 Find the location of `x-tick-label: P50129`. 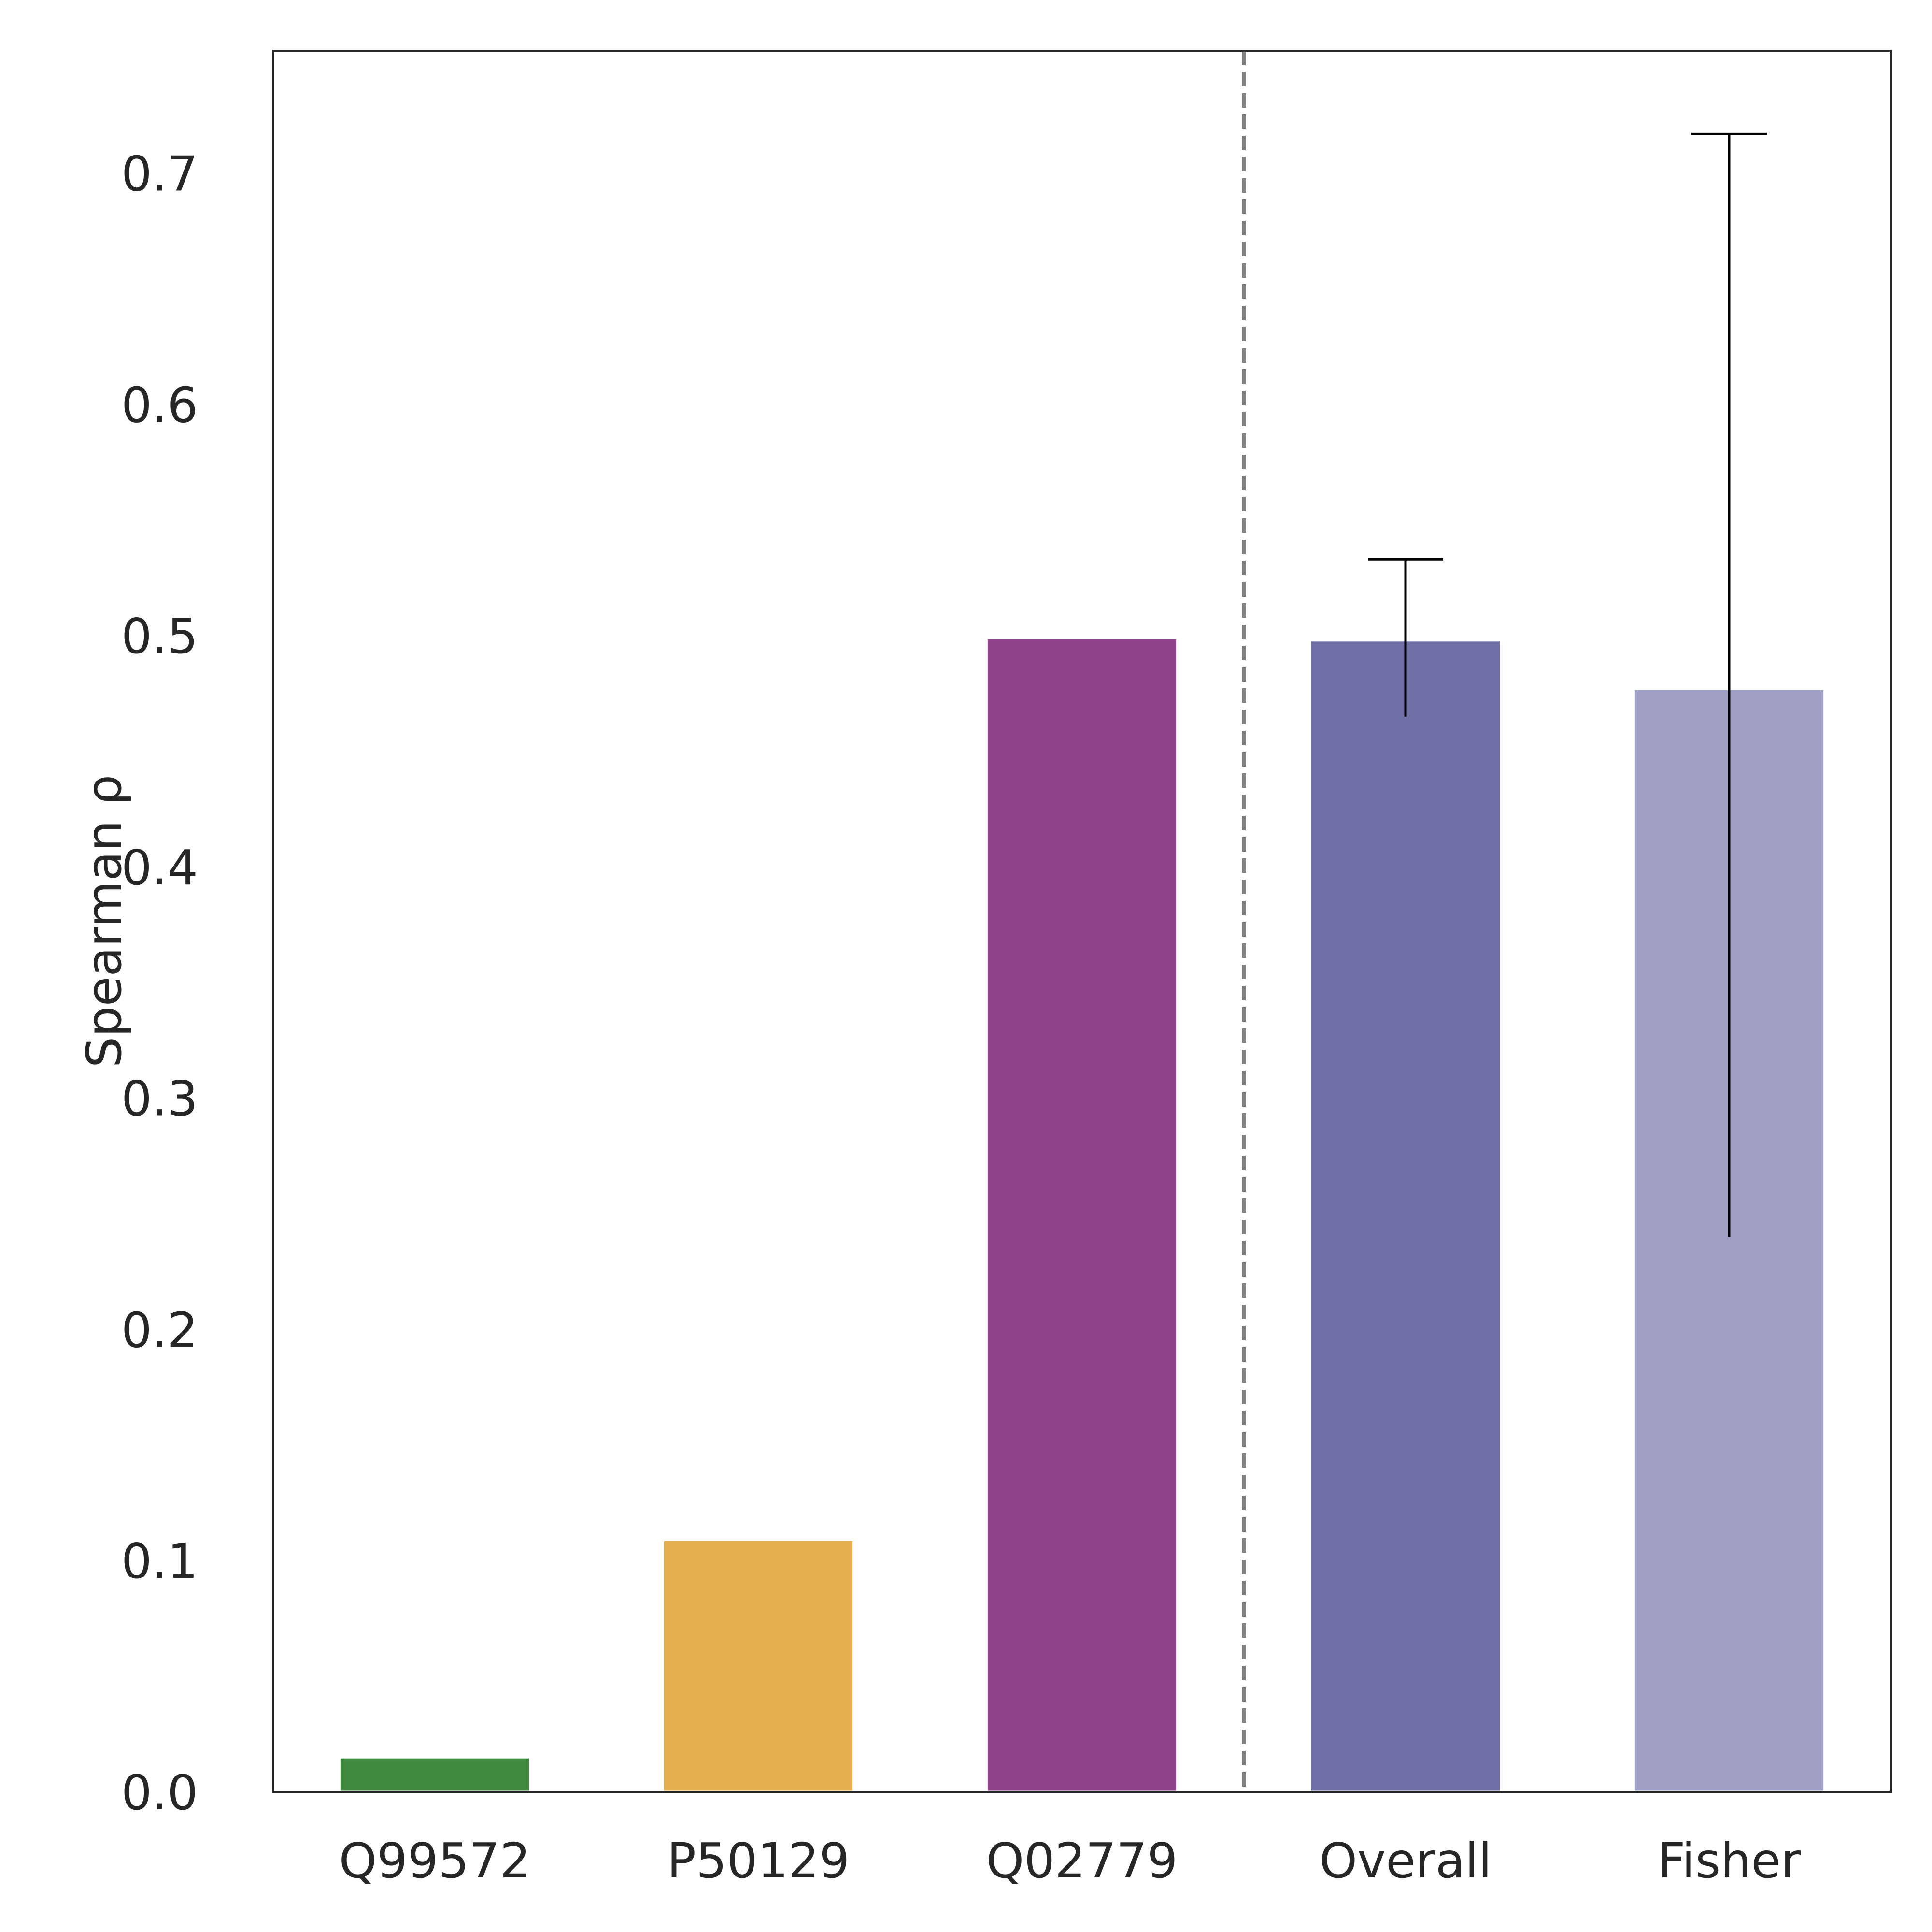

x-tick-label: P50129 is located at coordinates (758, 1861).